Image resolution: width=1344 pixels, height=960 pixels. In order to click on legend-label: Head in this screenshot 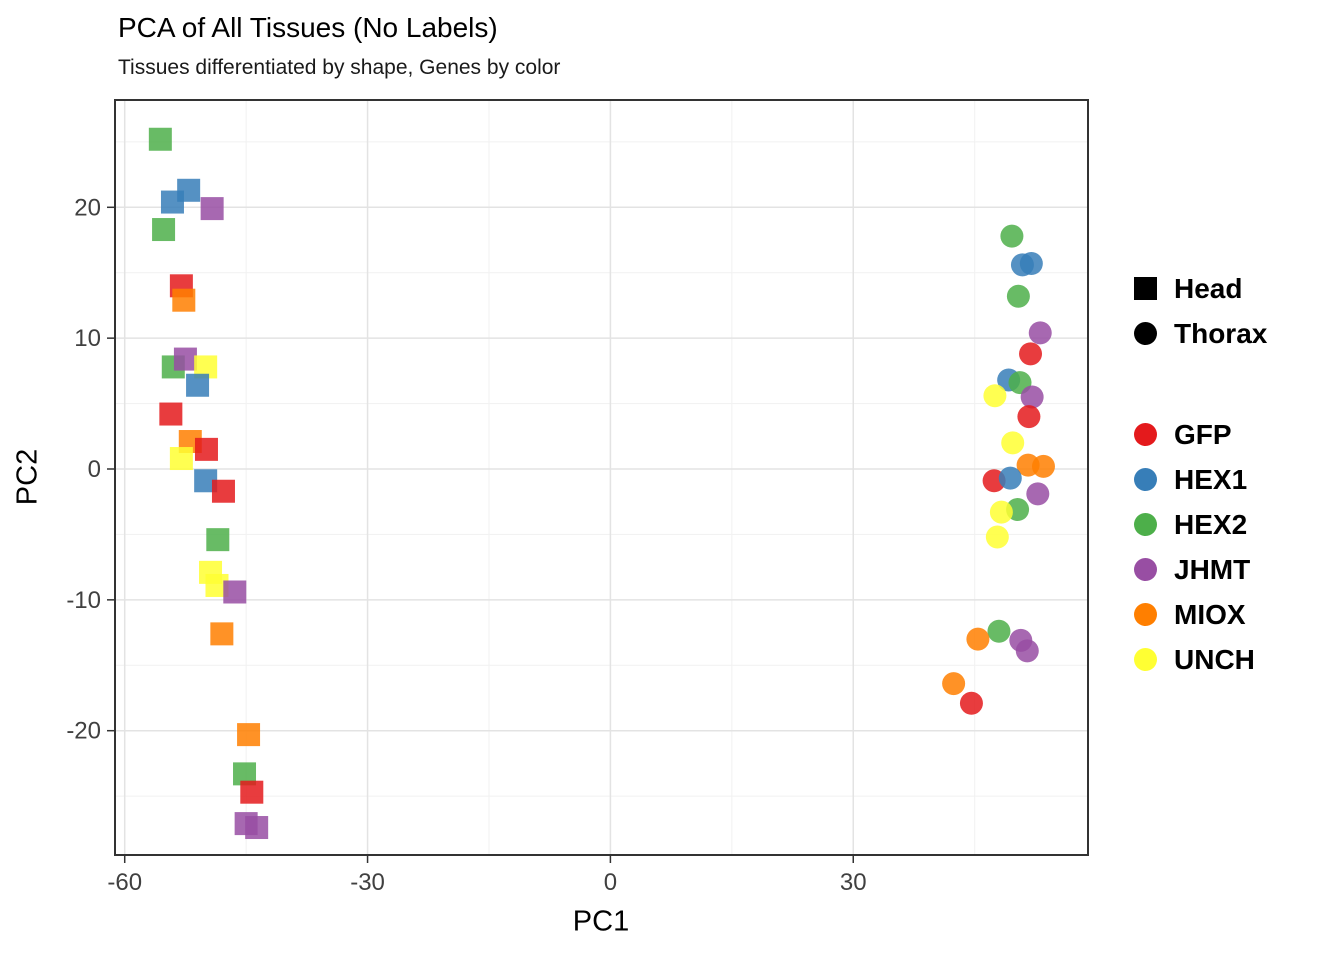, I will do `click(1208, 288)`.